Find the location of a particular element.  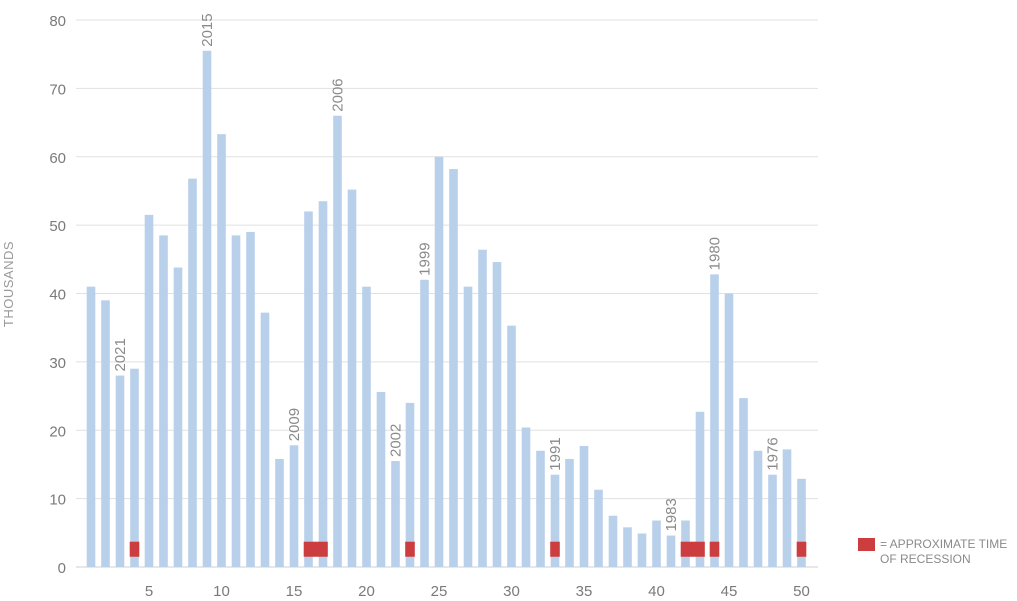

annotation-label: 2002 is located at coordinates (396, 440).